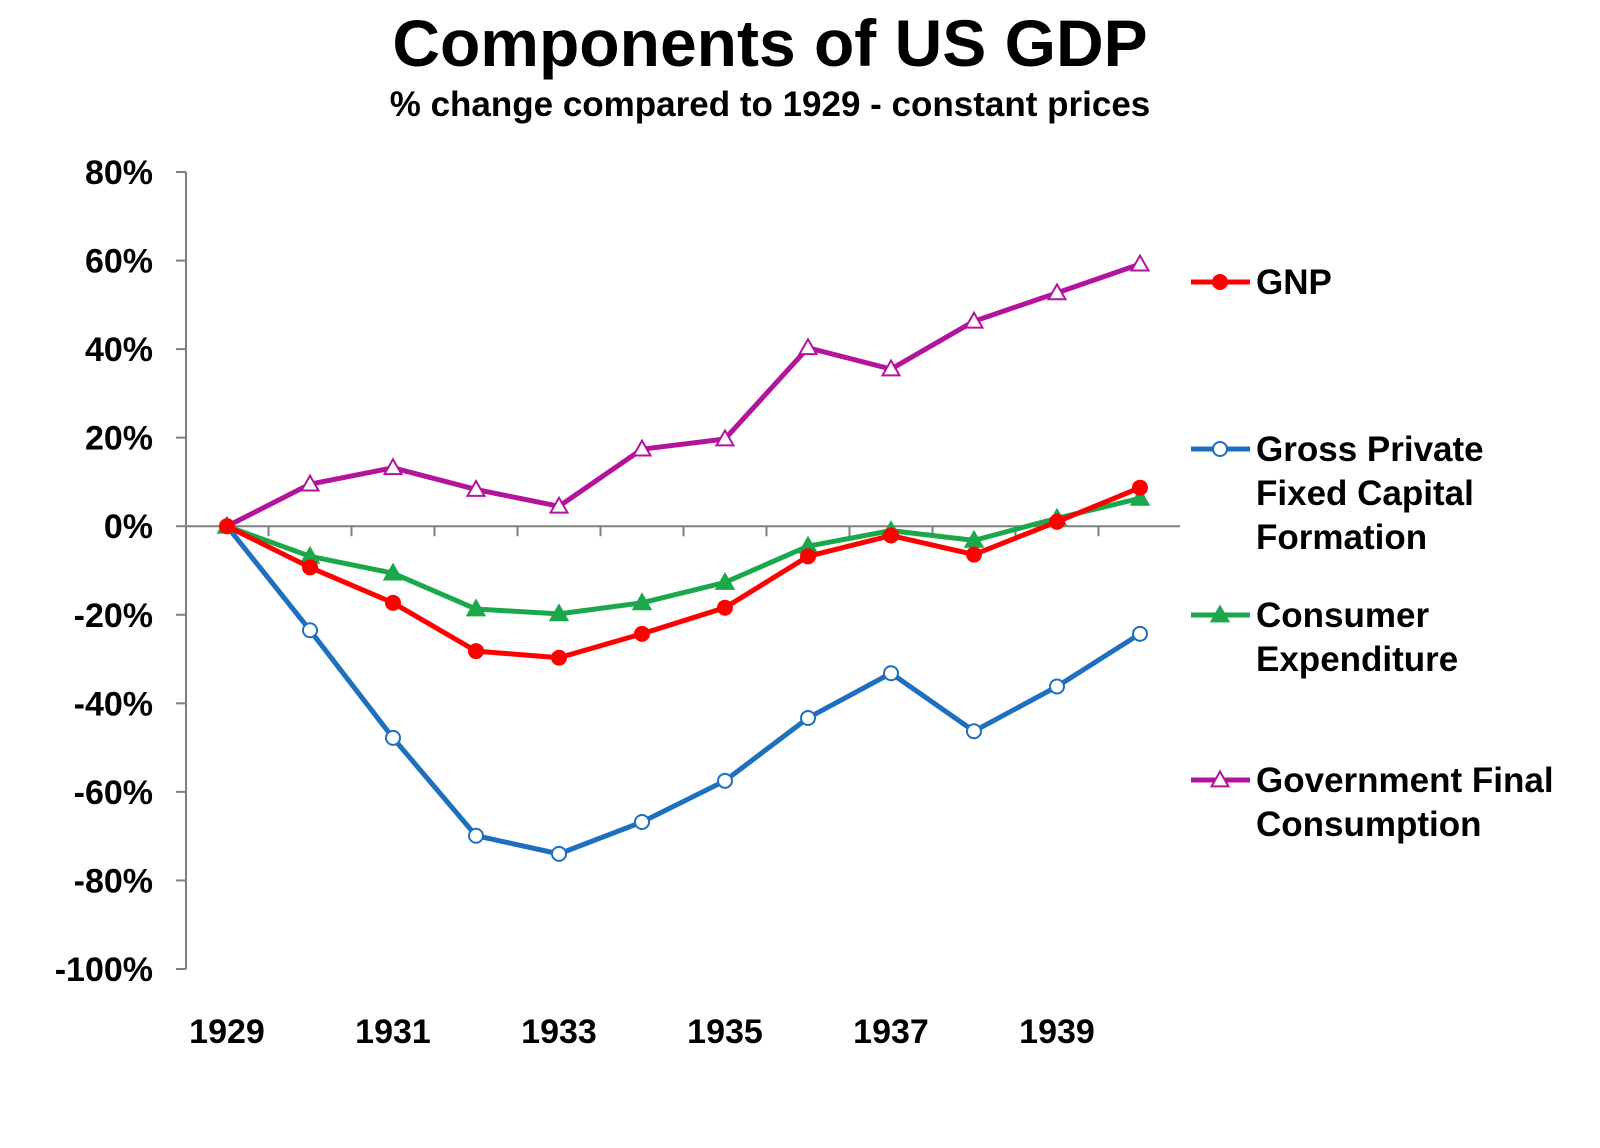 Image resolution: width=1600 pixels, height=1148 pixels. Describe the element at coordinates (1372, 802) in the screenshot. I see `legend-item-government-final-consumption: Government Final Consumption` at that location.